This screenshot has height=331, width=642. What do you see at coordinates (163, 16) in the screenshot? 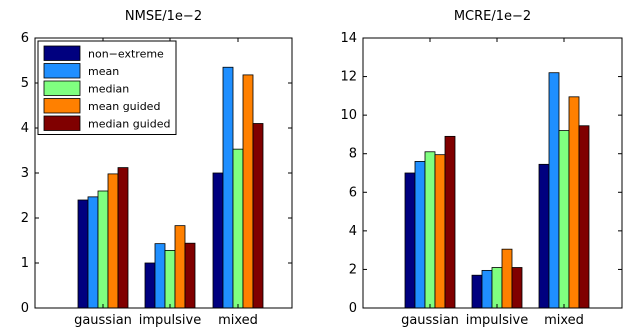
I see `chart-title: NMSE/1e−2` at bounding box center [163, 16].